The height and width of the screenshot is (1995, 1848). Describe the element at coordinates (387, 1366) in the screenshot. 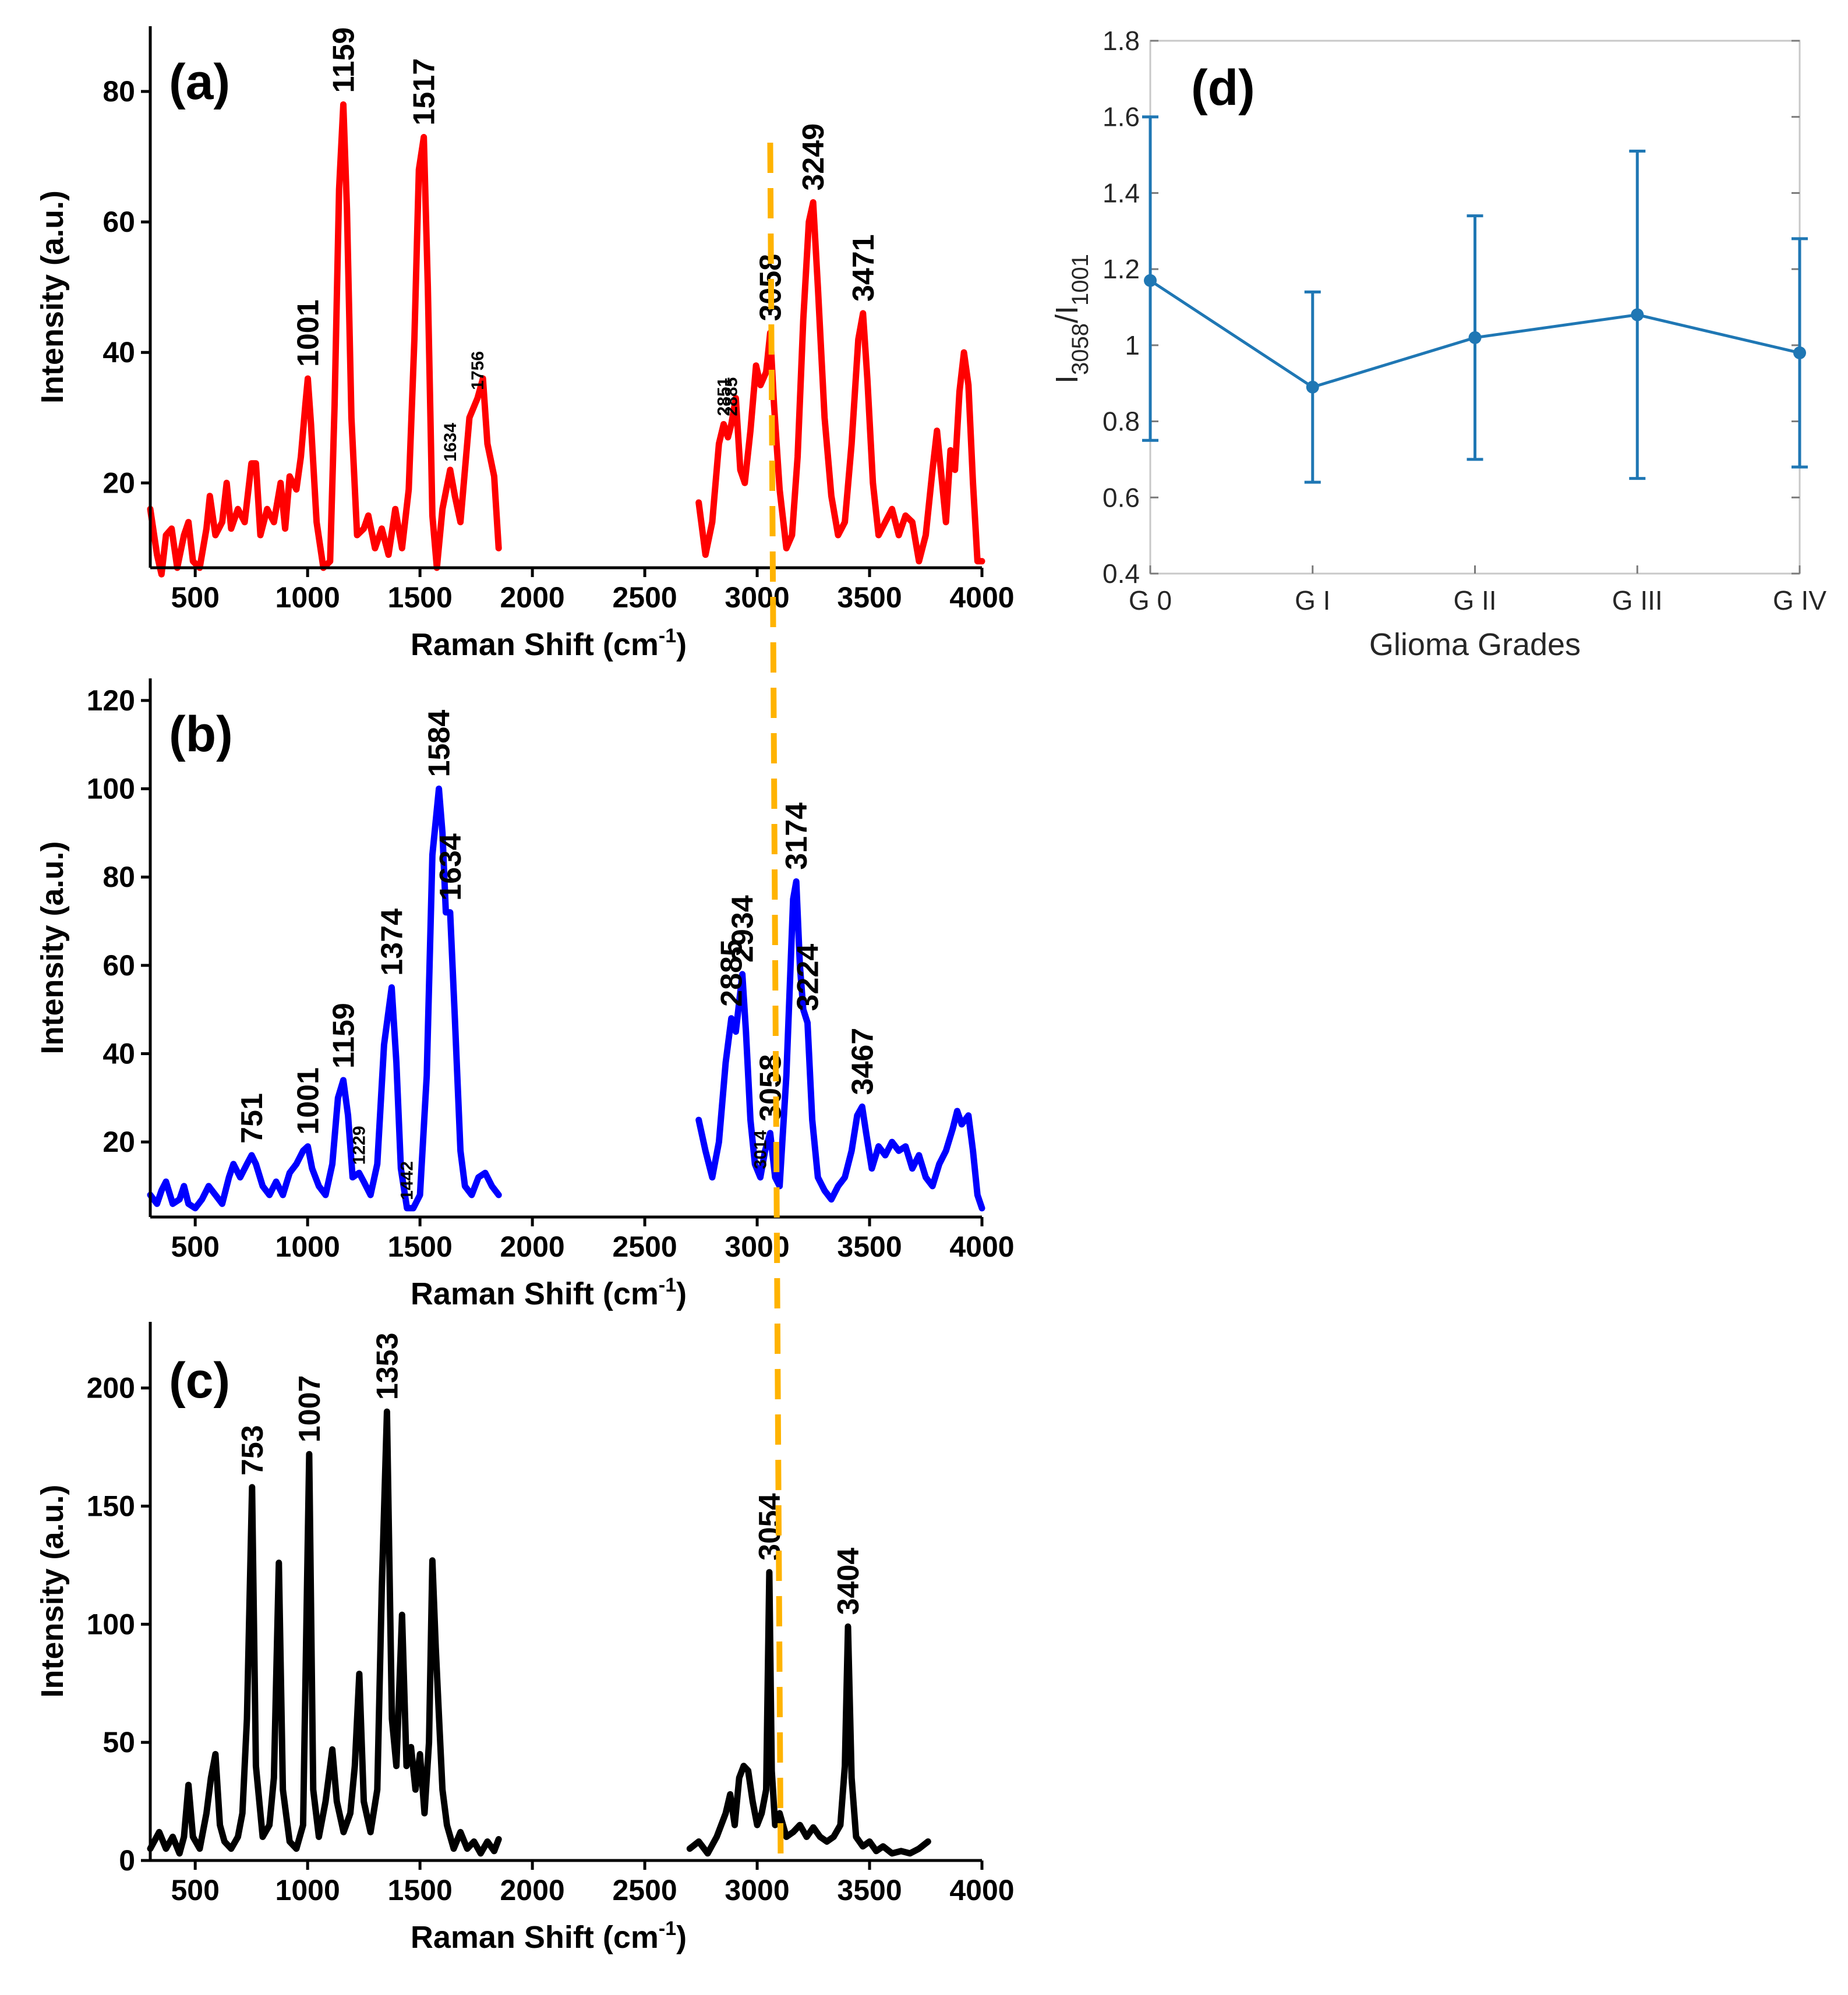

I see `peak-label: 1353` at that location.